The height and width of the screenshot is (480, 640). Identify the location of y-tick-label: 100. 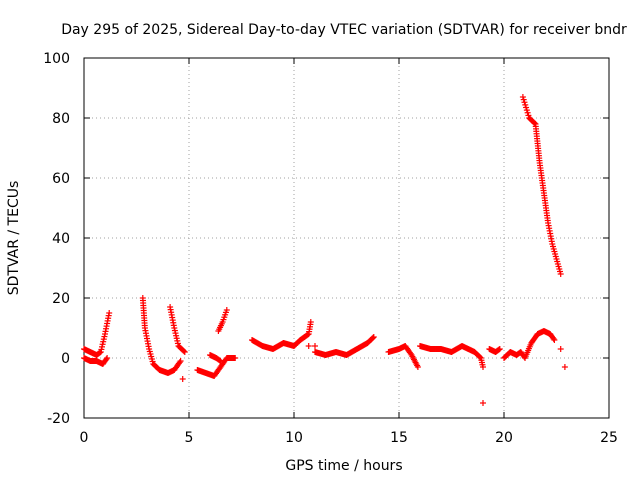
(56, 59).